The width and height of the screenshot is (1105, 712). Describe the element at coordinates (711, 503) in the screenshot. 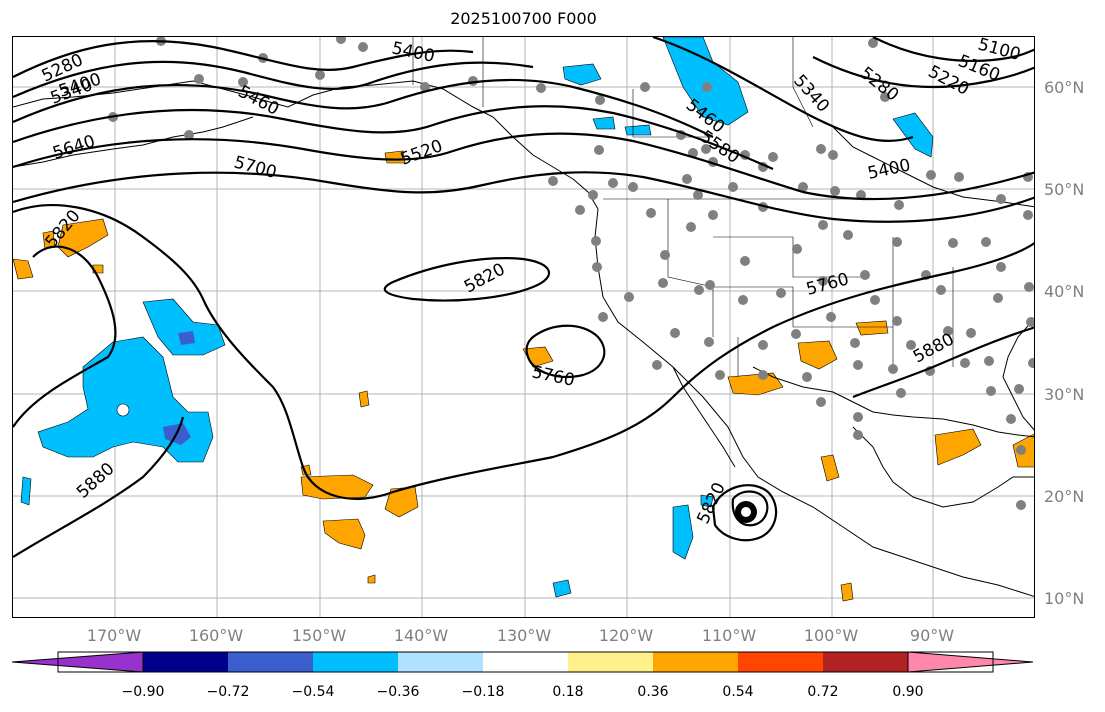

I see `contour-label-5820-south: 5820` at that location.